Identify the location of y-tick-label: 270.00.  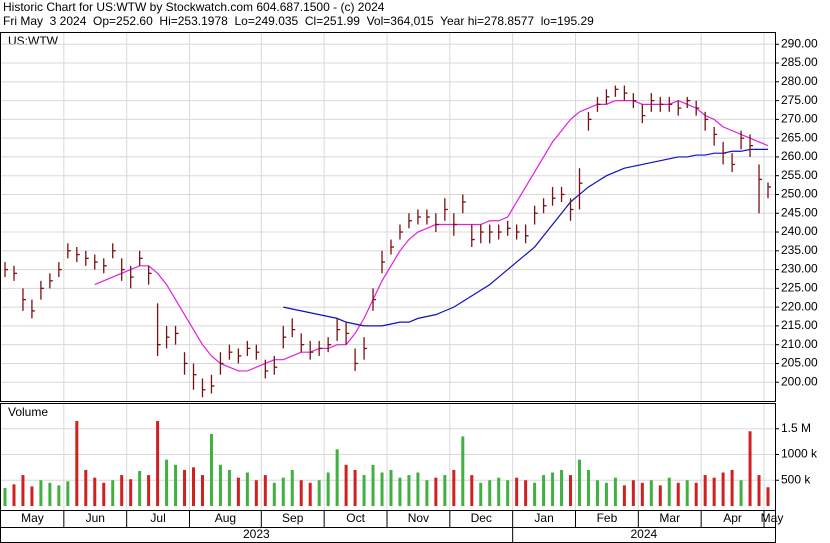
(799, 119).